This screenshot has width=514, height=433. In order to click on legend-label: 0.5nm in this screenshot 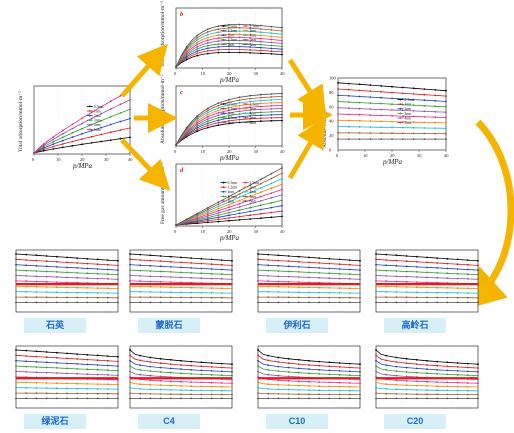, I will do `click(233, 104)`.